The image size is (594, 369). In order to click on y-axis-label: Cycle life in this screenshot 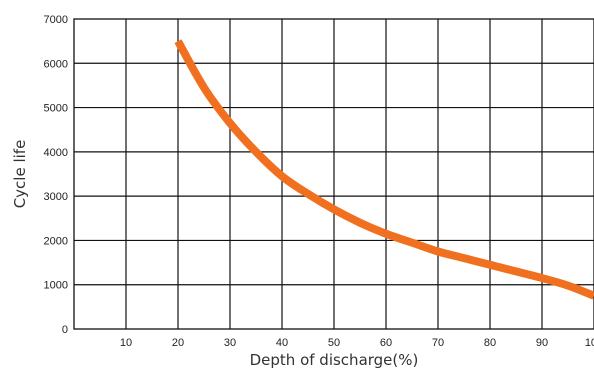, I will do `click(20, 174)`.